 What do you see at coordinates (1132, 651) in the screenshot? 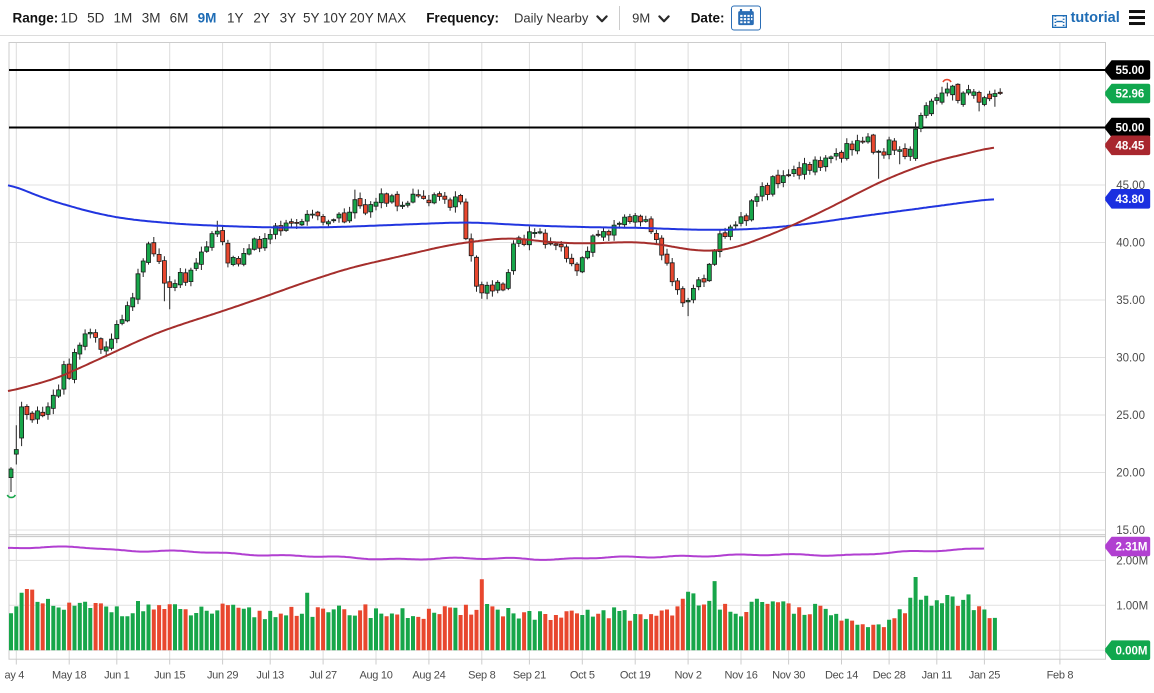
I see `svg-text: 0.00M` at bounding box center [1132, 651].